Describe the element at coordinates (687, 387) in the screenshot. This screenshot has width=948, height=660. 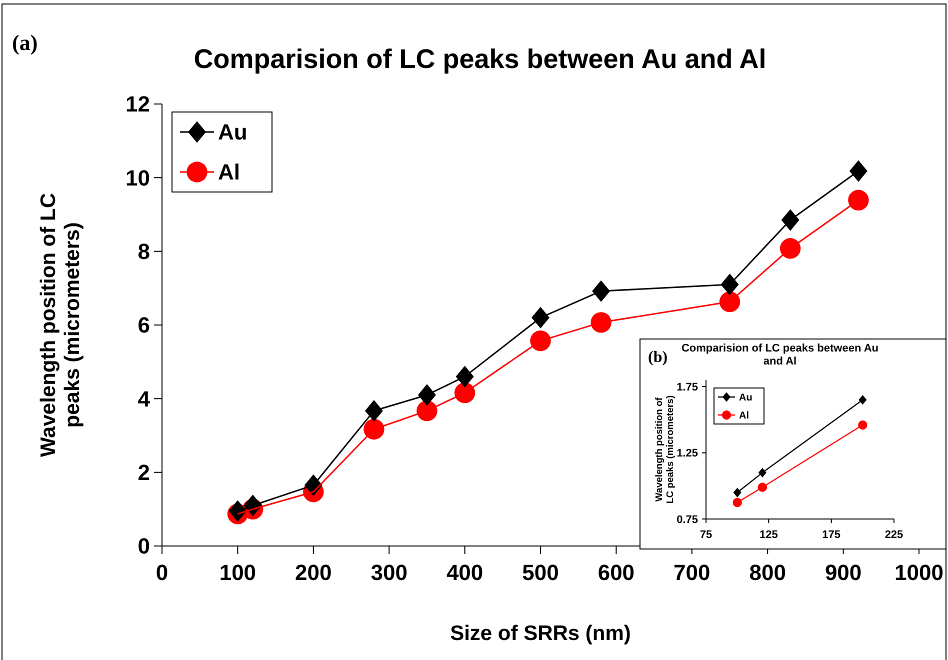
I see `y-tick-label: 1.75` at that location.